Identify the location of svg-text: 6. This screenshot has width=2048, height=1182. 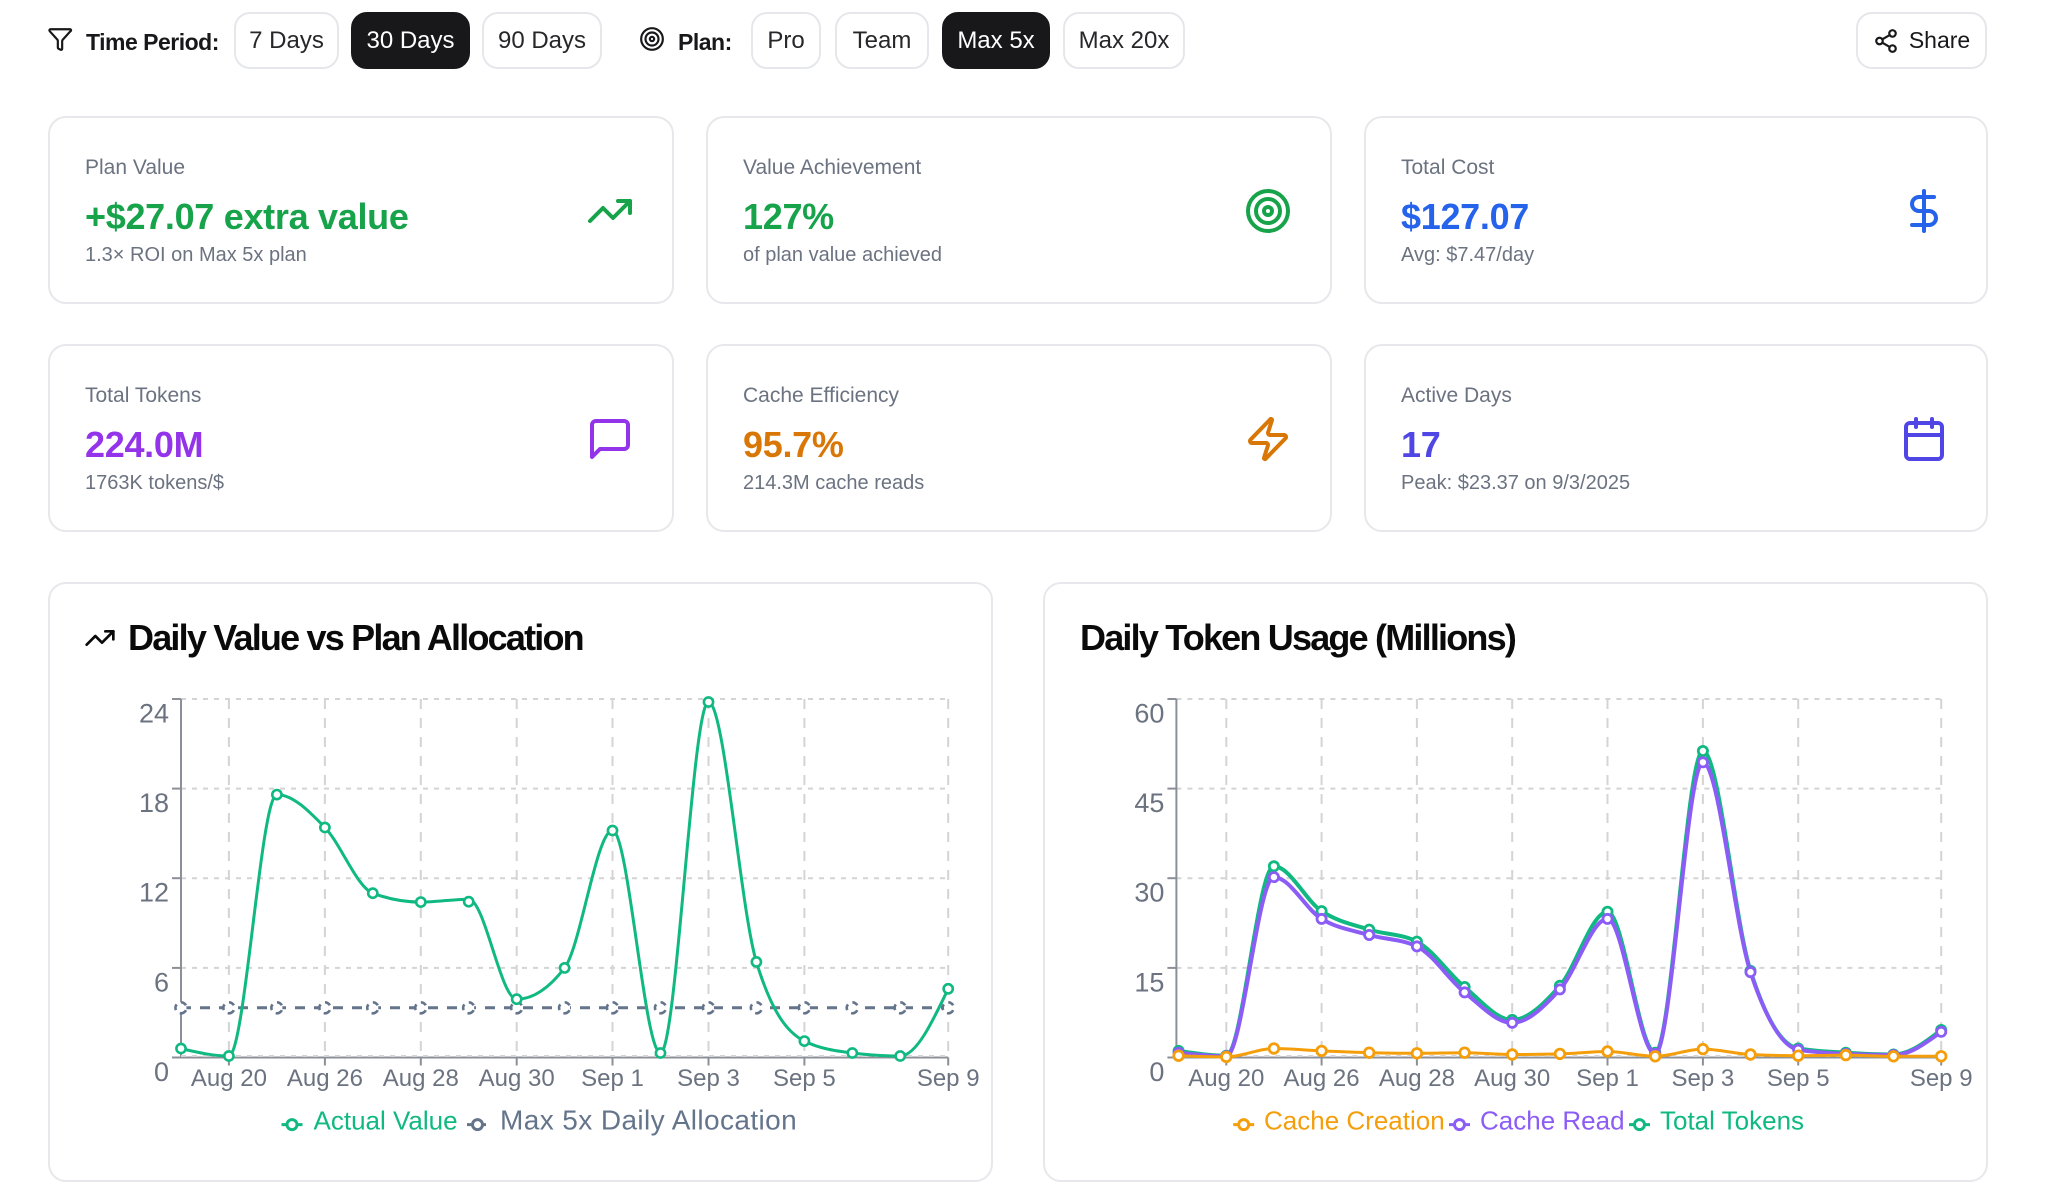
(161, 982).